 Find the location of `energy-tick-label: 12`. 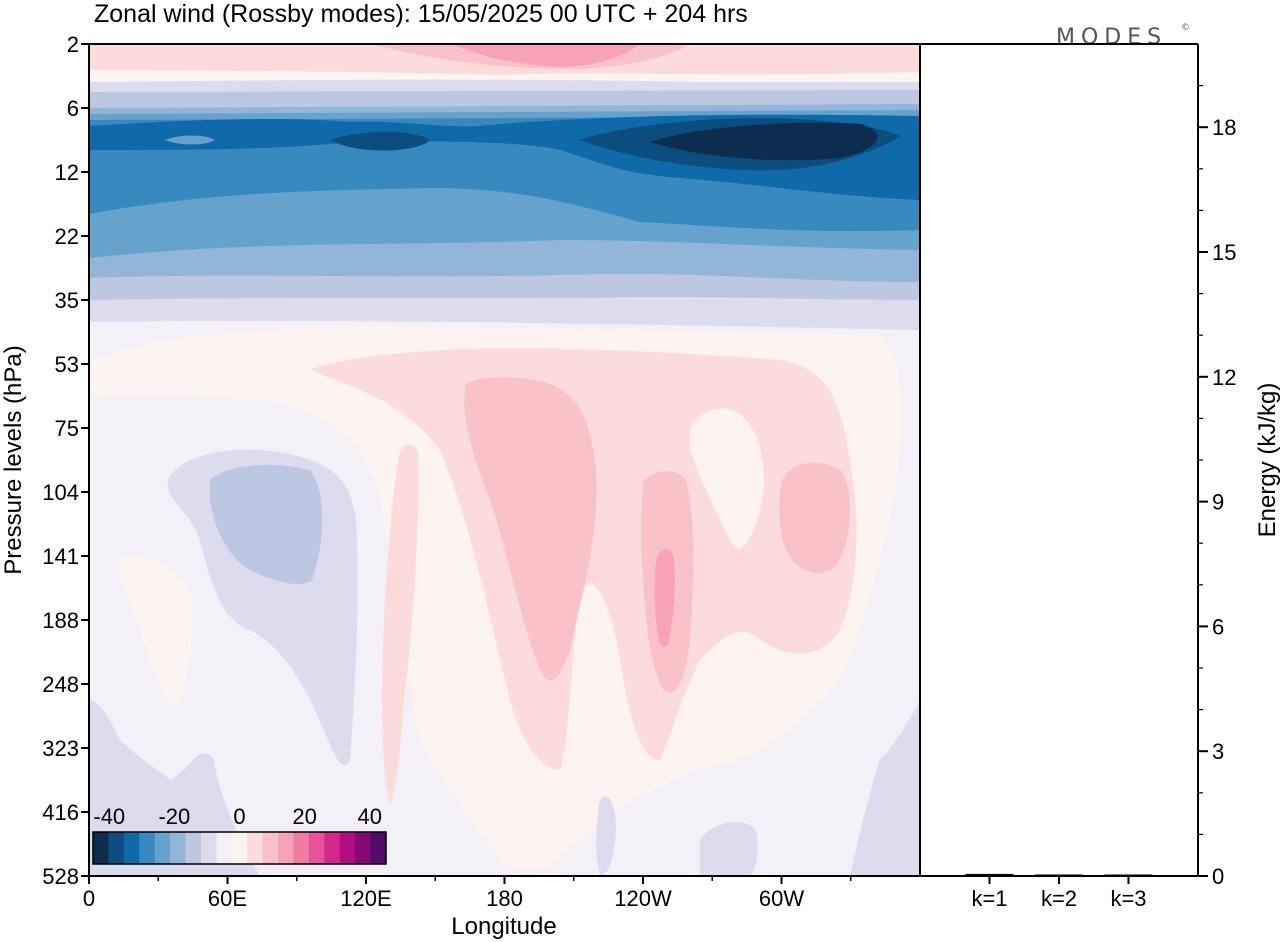

energy-tick-label: 12 is located at coordinates (1224, 377).